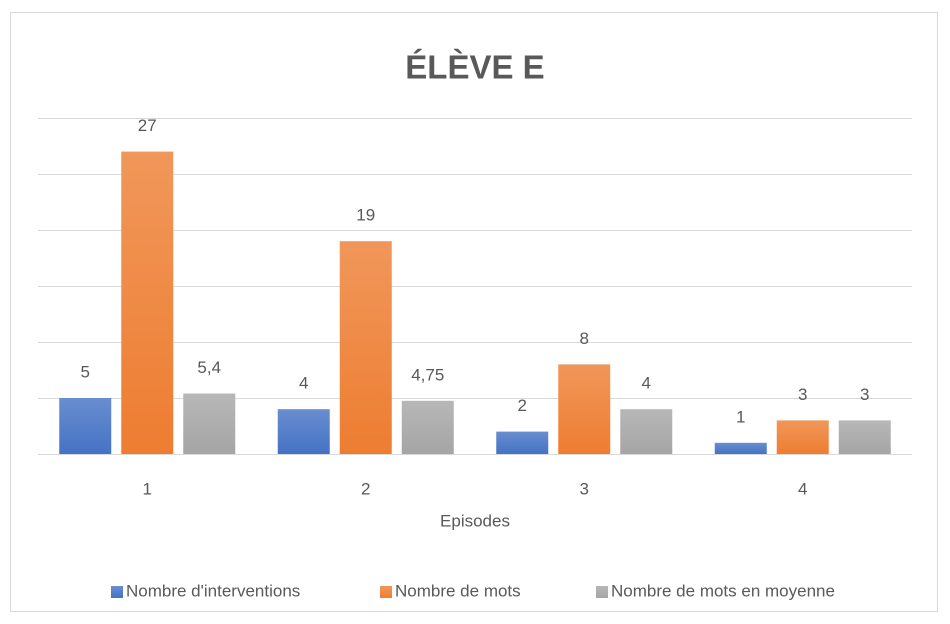  What do you see at coordinates (522, 405) in the screenshot?
I see `data-label: 2` at bounding box center [522, 405].